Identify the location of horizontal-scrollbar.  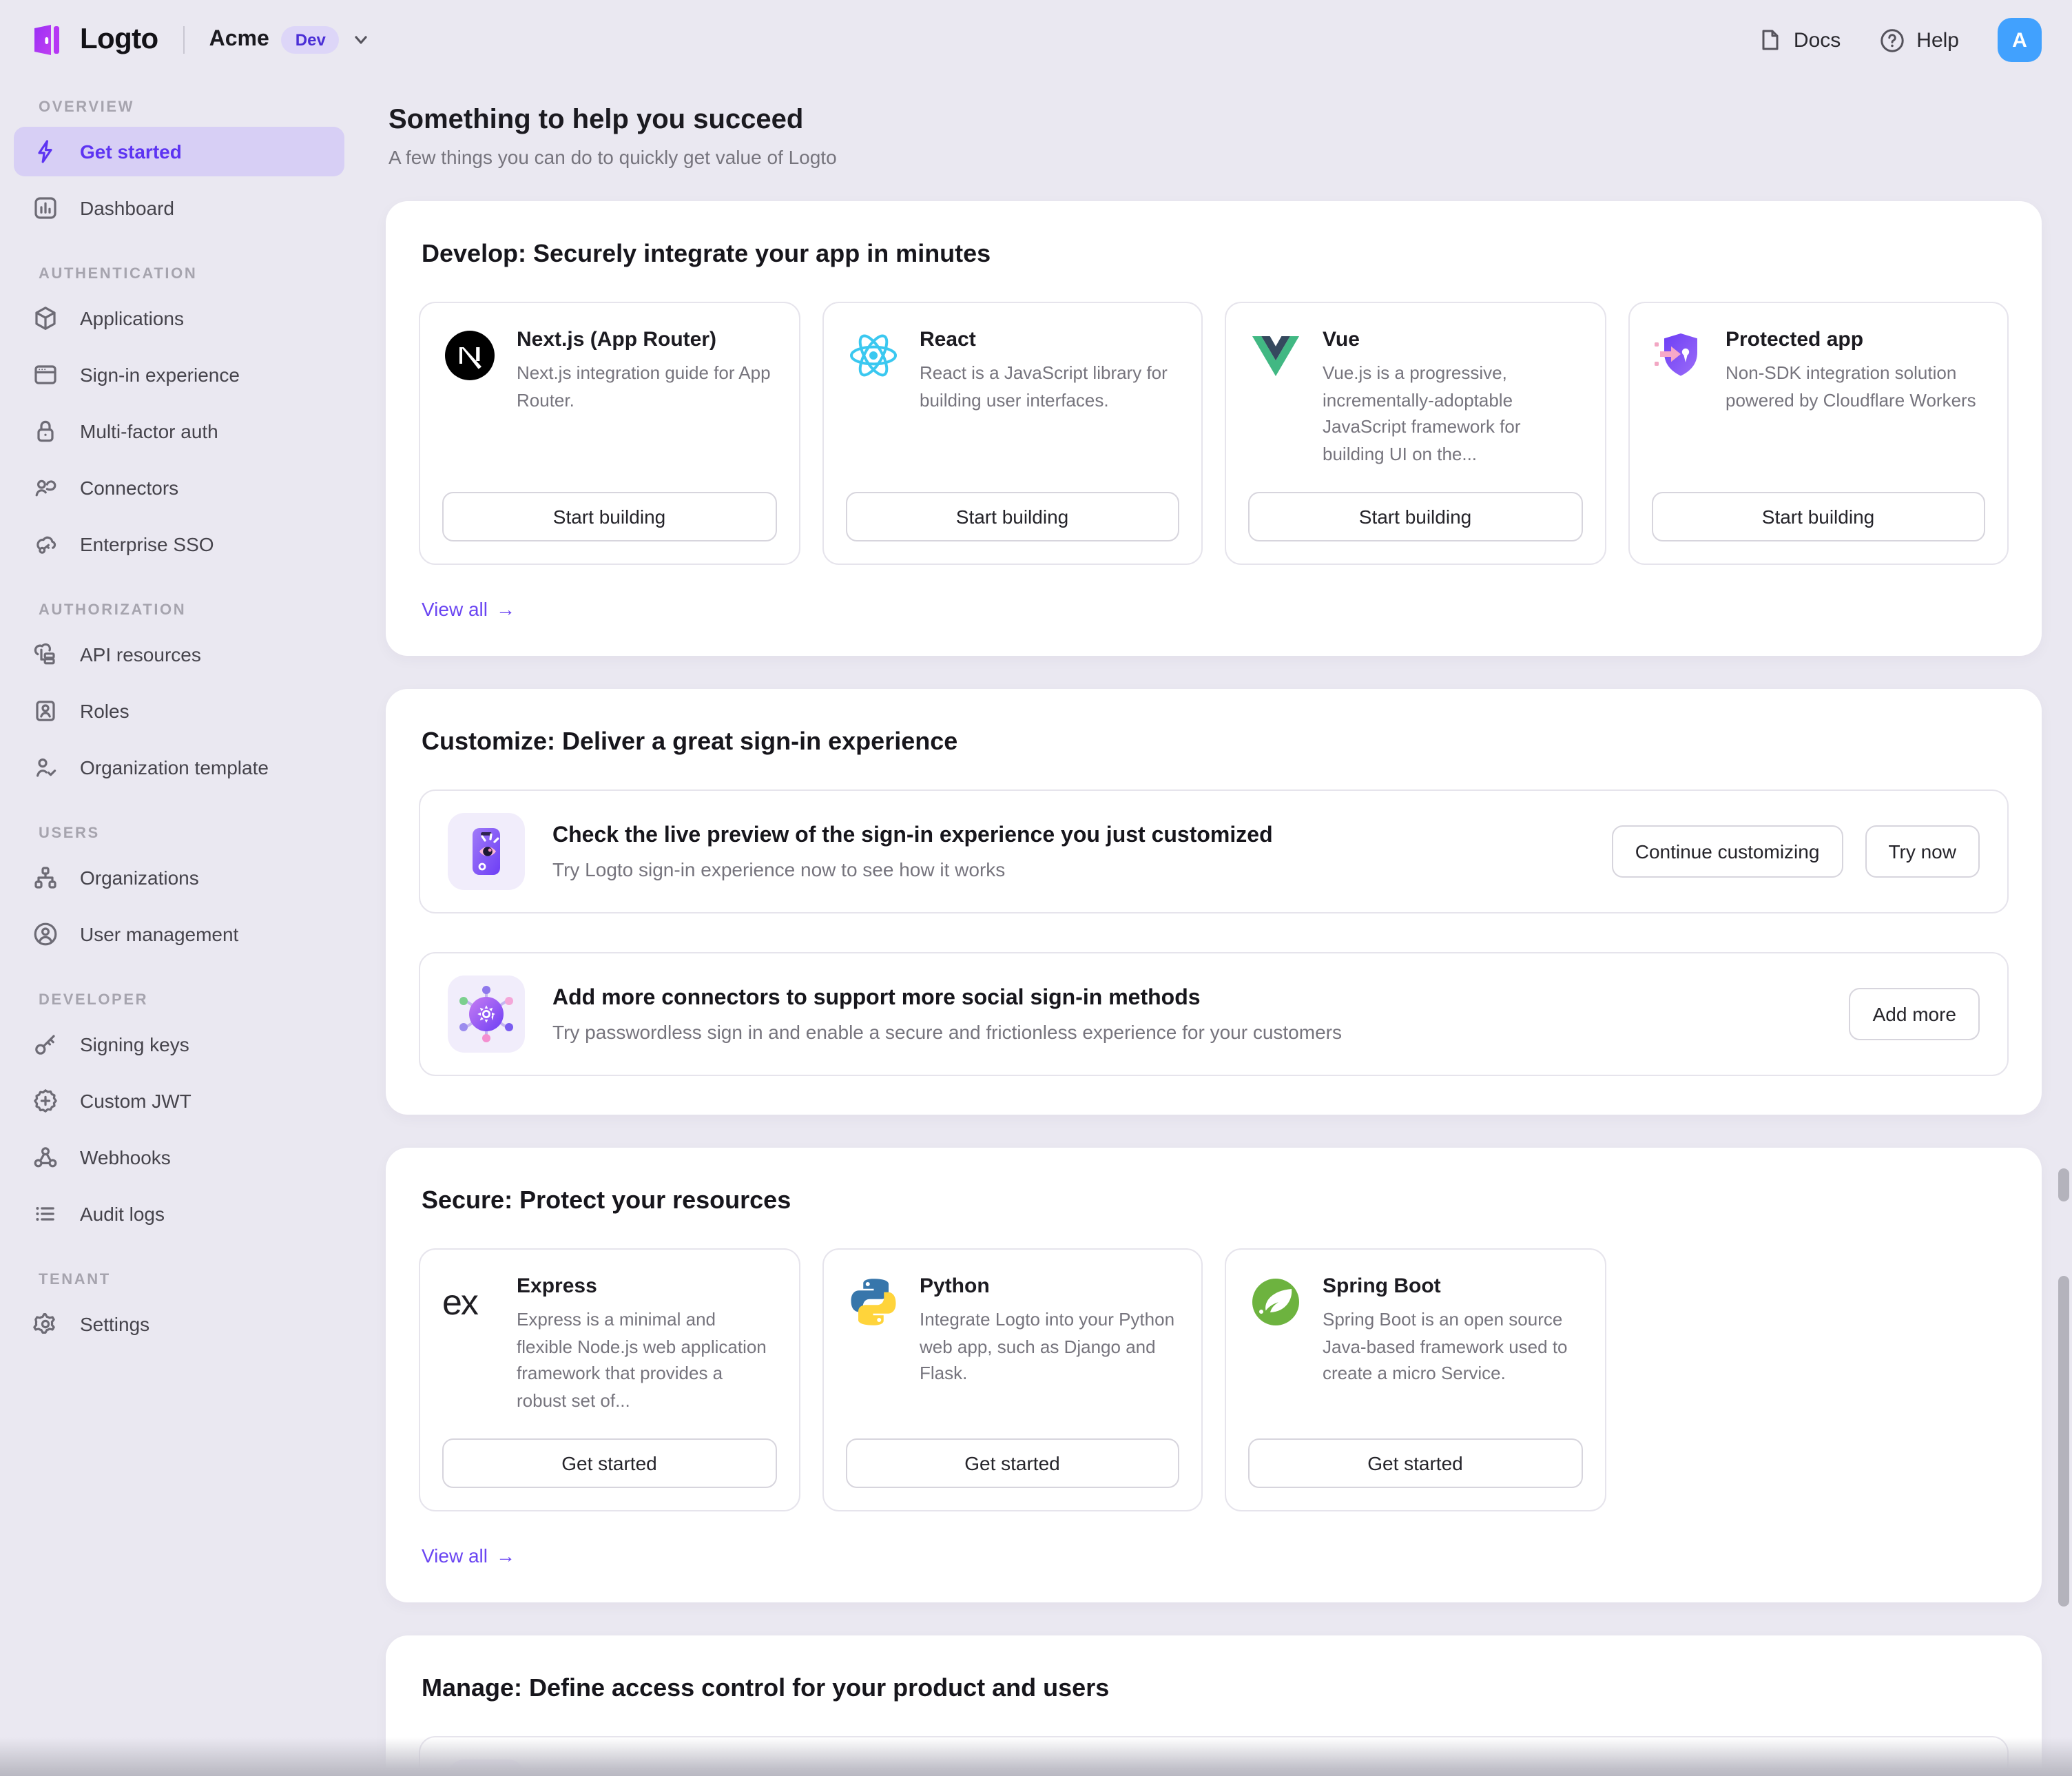
(1036, 1757).